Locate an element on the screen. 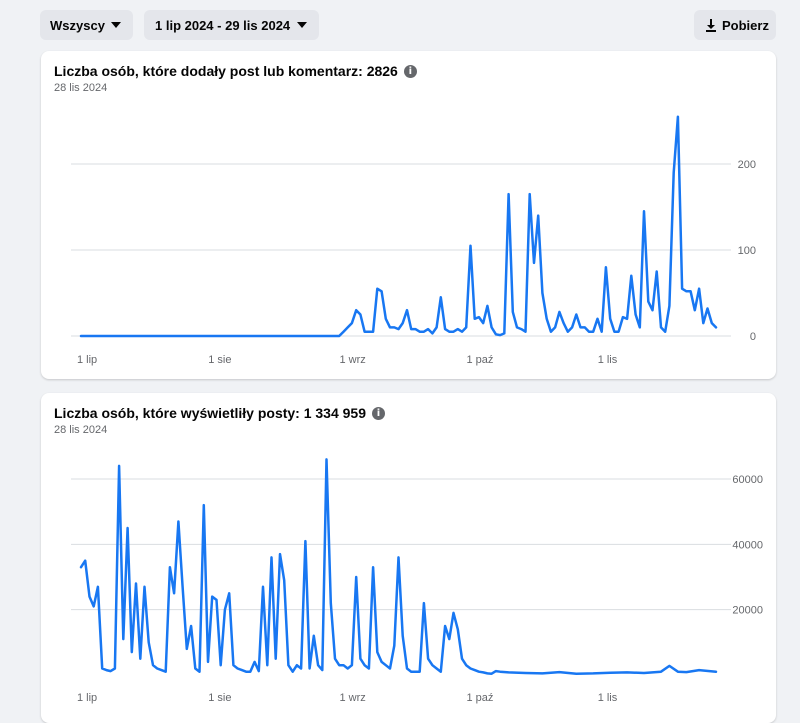  date-range-dropdown: 1 lip 2024 - 29 lis 2024 is located at coordinates (231, 25).